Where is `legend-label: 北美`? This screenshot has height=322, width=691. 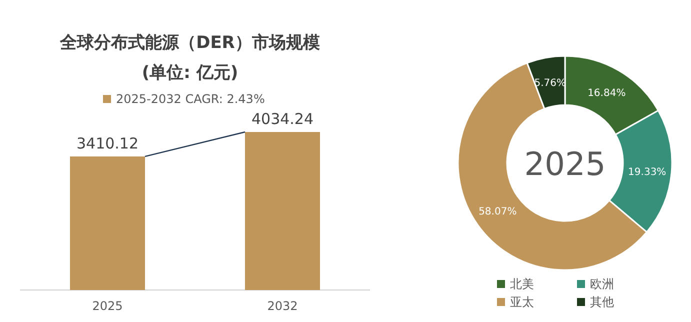 legend-label: 北美 is located at coordinates (522, 284).